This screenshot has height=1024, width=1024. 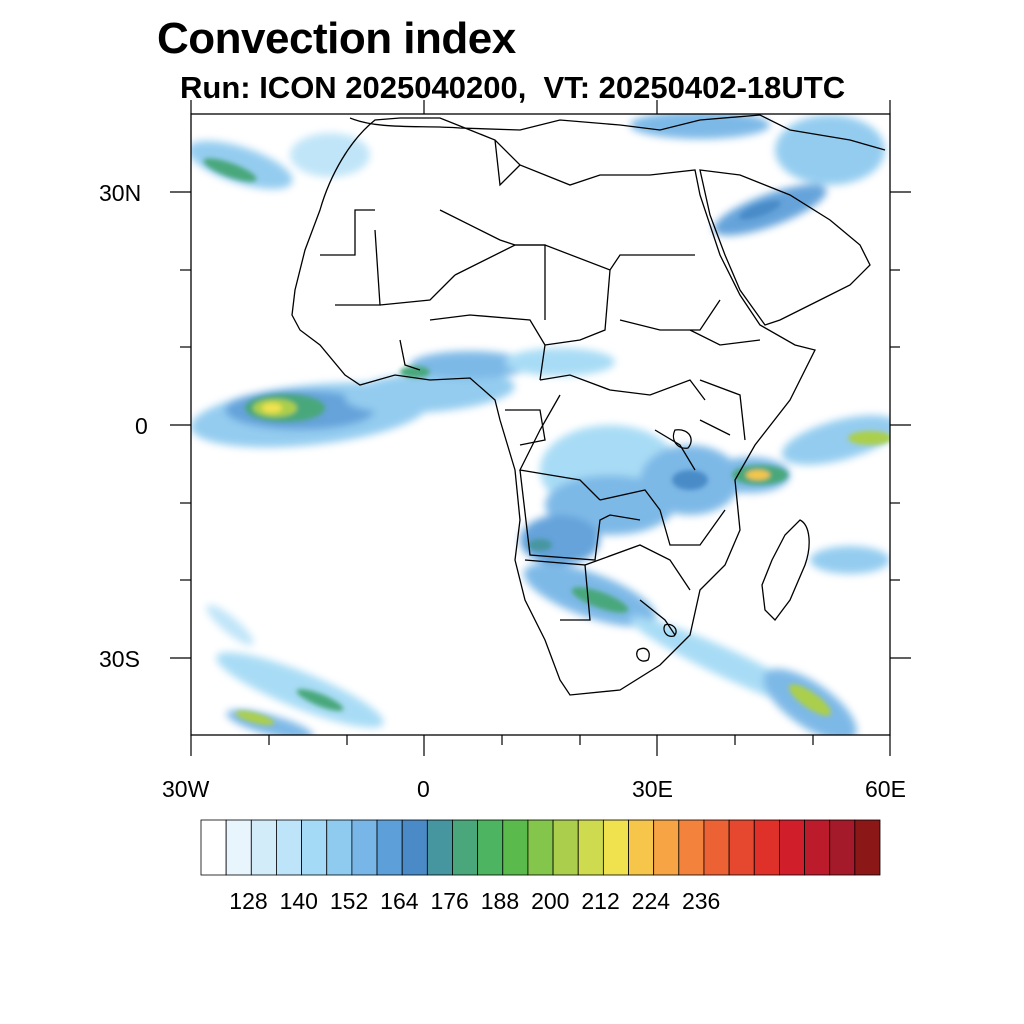 What do you see at coordinates (785, 570) in the screenshot?
I see `madagascar-coastline` at bounding box center [785, 570].